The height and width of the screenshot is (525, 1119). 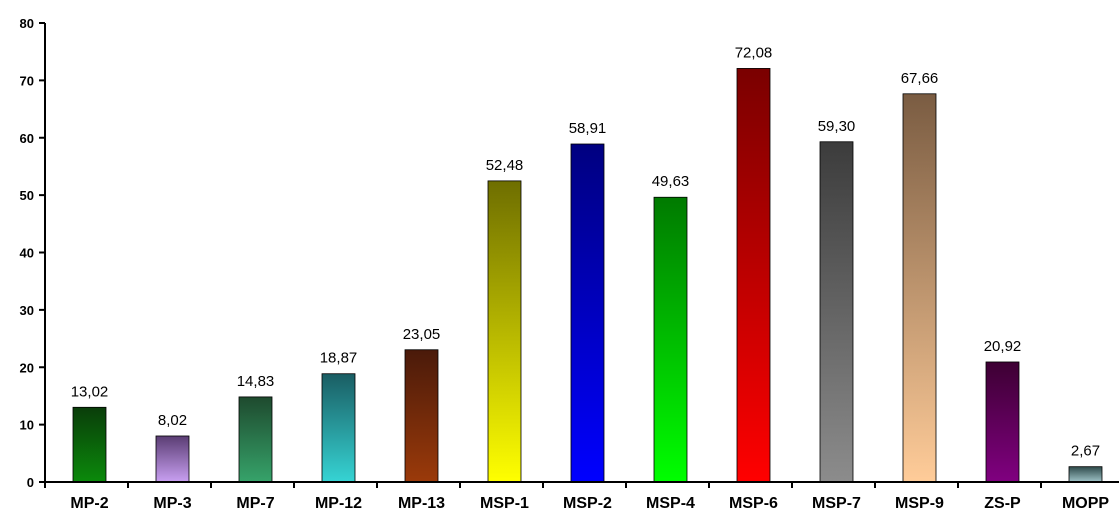 I want to click on category-label: MOPP, so click(x=1085, y=503).